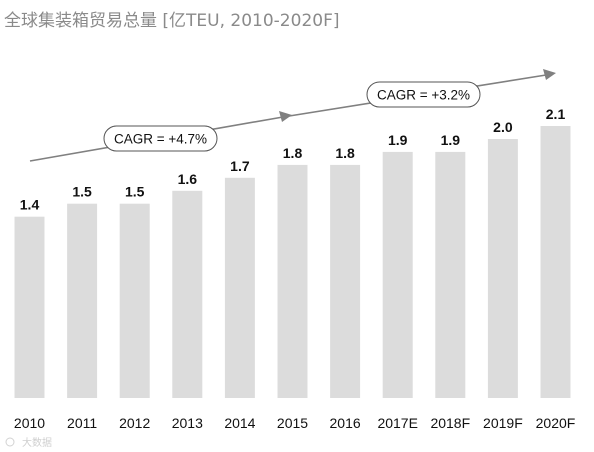  Describe the element at coordinates (293, 153) in the screenshot. I see `value-label-2015: 1.8` at that location.